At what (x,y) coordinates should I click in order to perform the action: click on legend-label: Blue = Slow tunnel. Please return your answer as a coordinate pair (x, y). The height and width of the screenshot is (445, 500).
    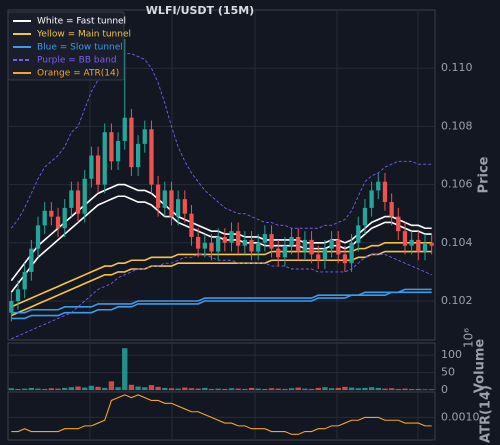
    Looking at the image, I should click on (80, 48).